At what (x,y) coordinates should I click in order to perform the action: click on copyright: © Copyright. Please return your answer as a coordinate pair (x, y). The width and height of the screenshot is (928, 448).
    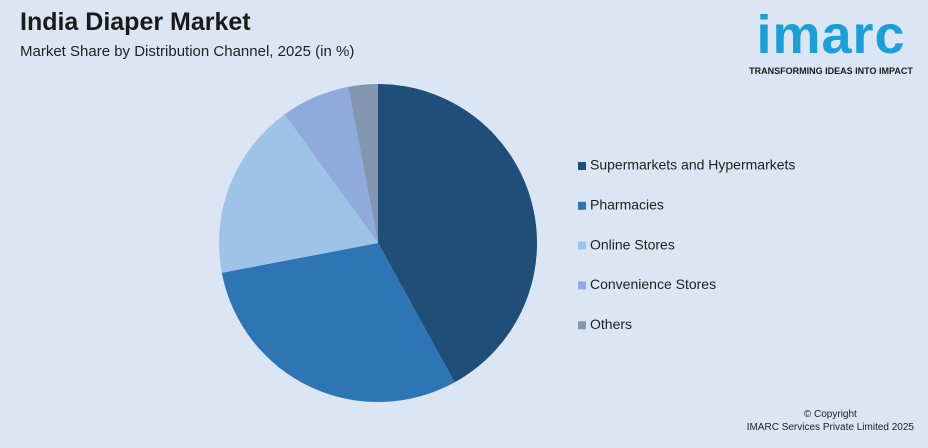
    Looking at the image, I should click on (830, 414).